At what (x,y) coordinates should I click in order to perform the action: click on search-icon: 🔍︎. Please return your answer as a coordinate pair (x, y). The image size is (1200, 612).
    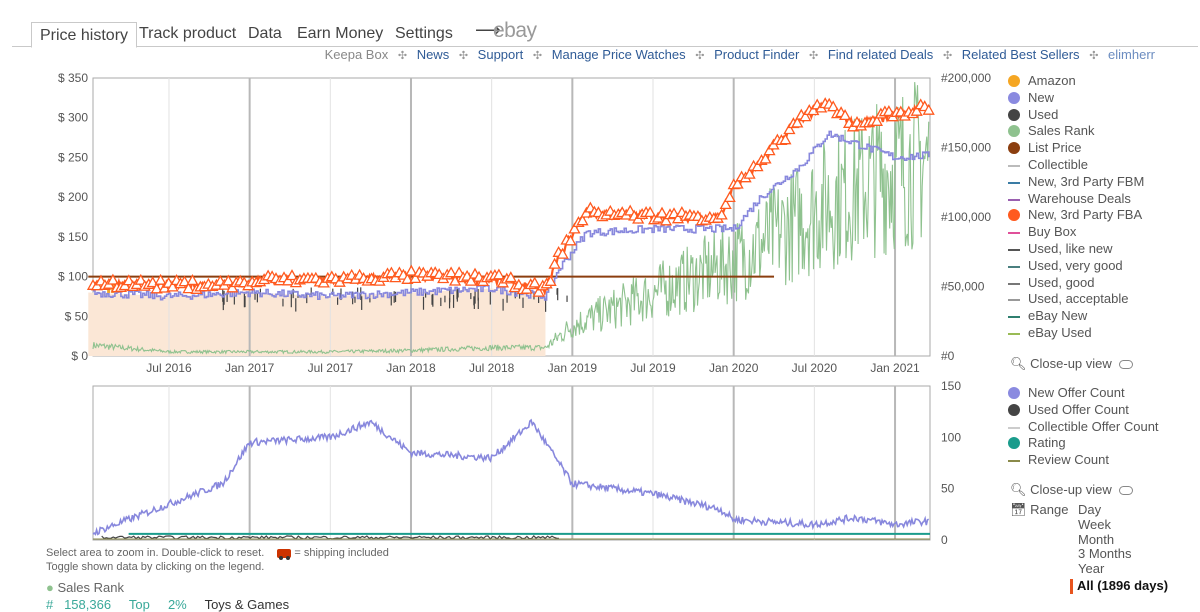
    Looking at the image, I should click on (1018, 489).